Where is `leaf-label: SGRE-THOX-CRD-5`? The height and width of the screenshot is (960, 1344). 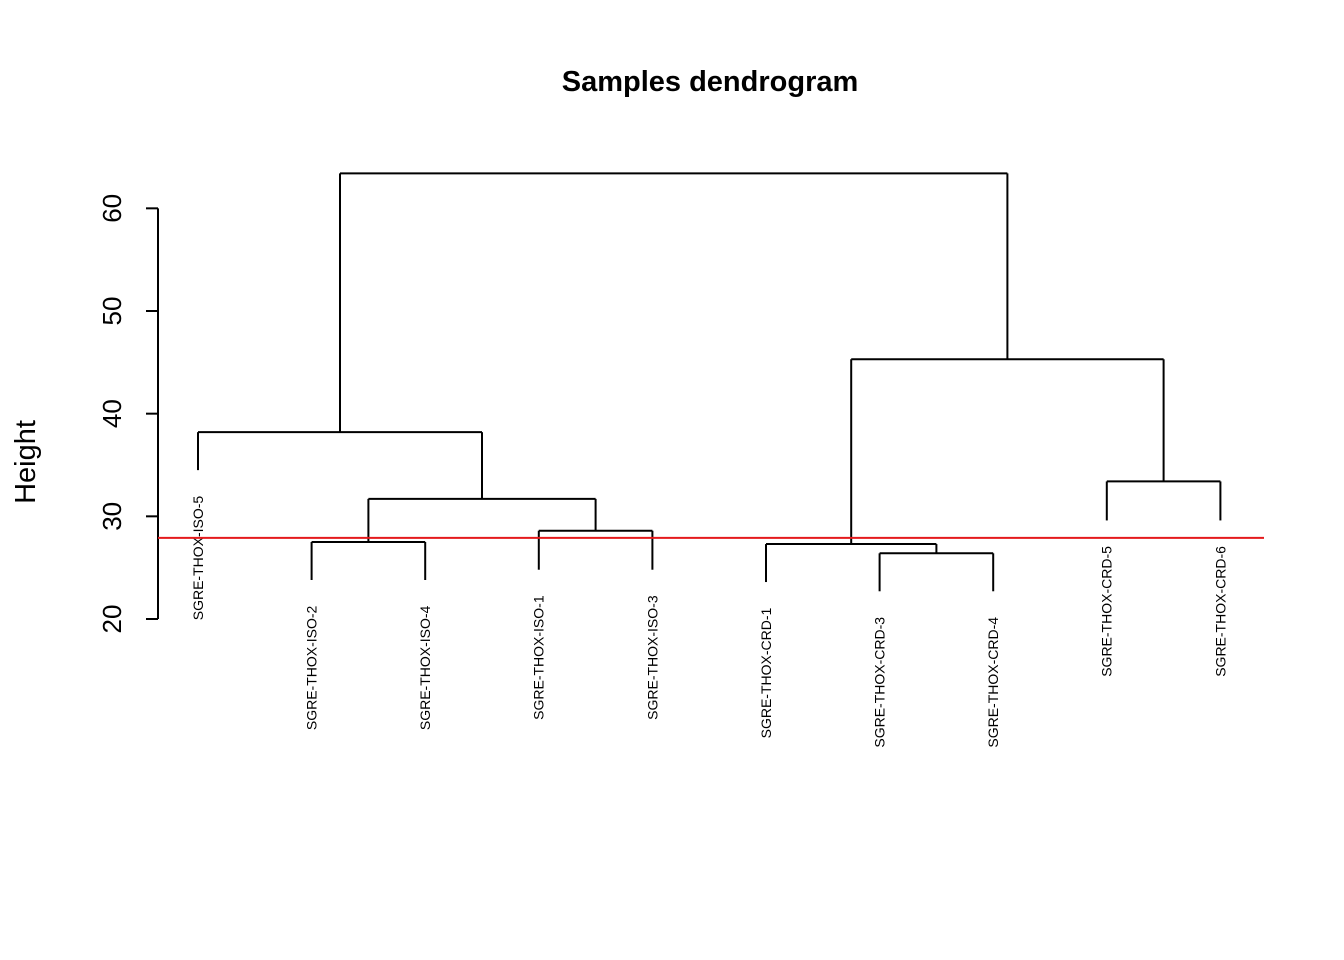 leaf-label: SGRE-THOX-CRD-5 is located at coordinates (1107, 611).